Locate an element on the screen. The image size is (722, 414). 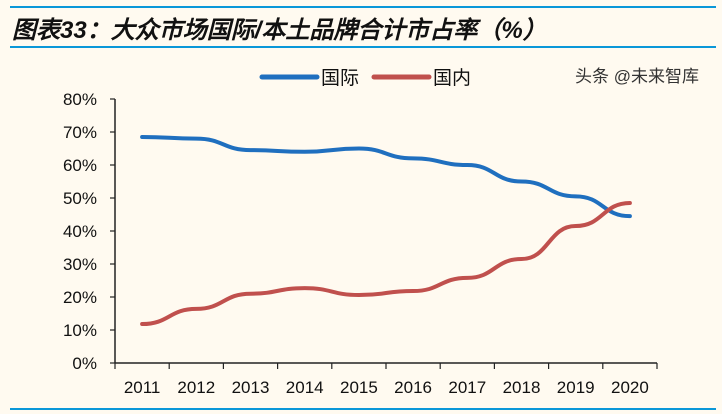
x-tick-label: 2018 is located at coordinates (522, 387).